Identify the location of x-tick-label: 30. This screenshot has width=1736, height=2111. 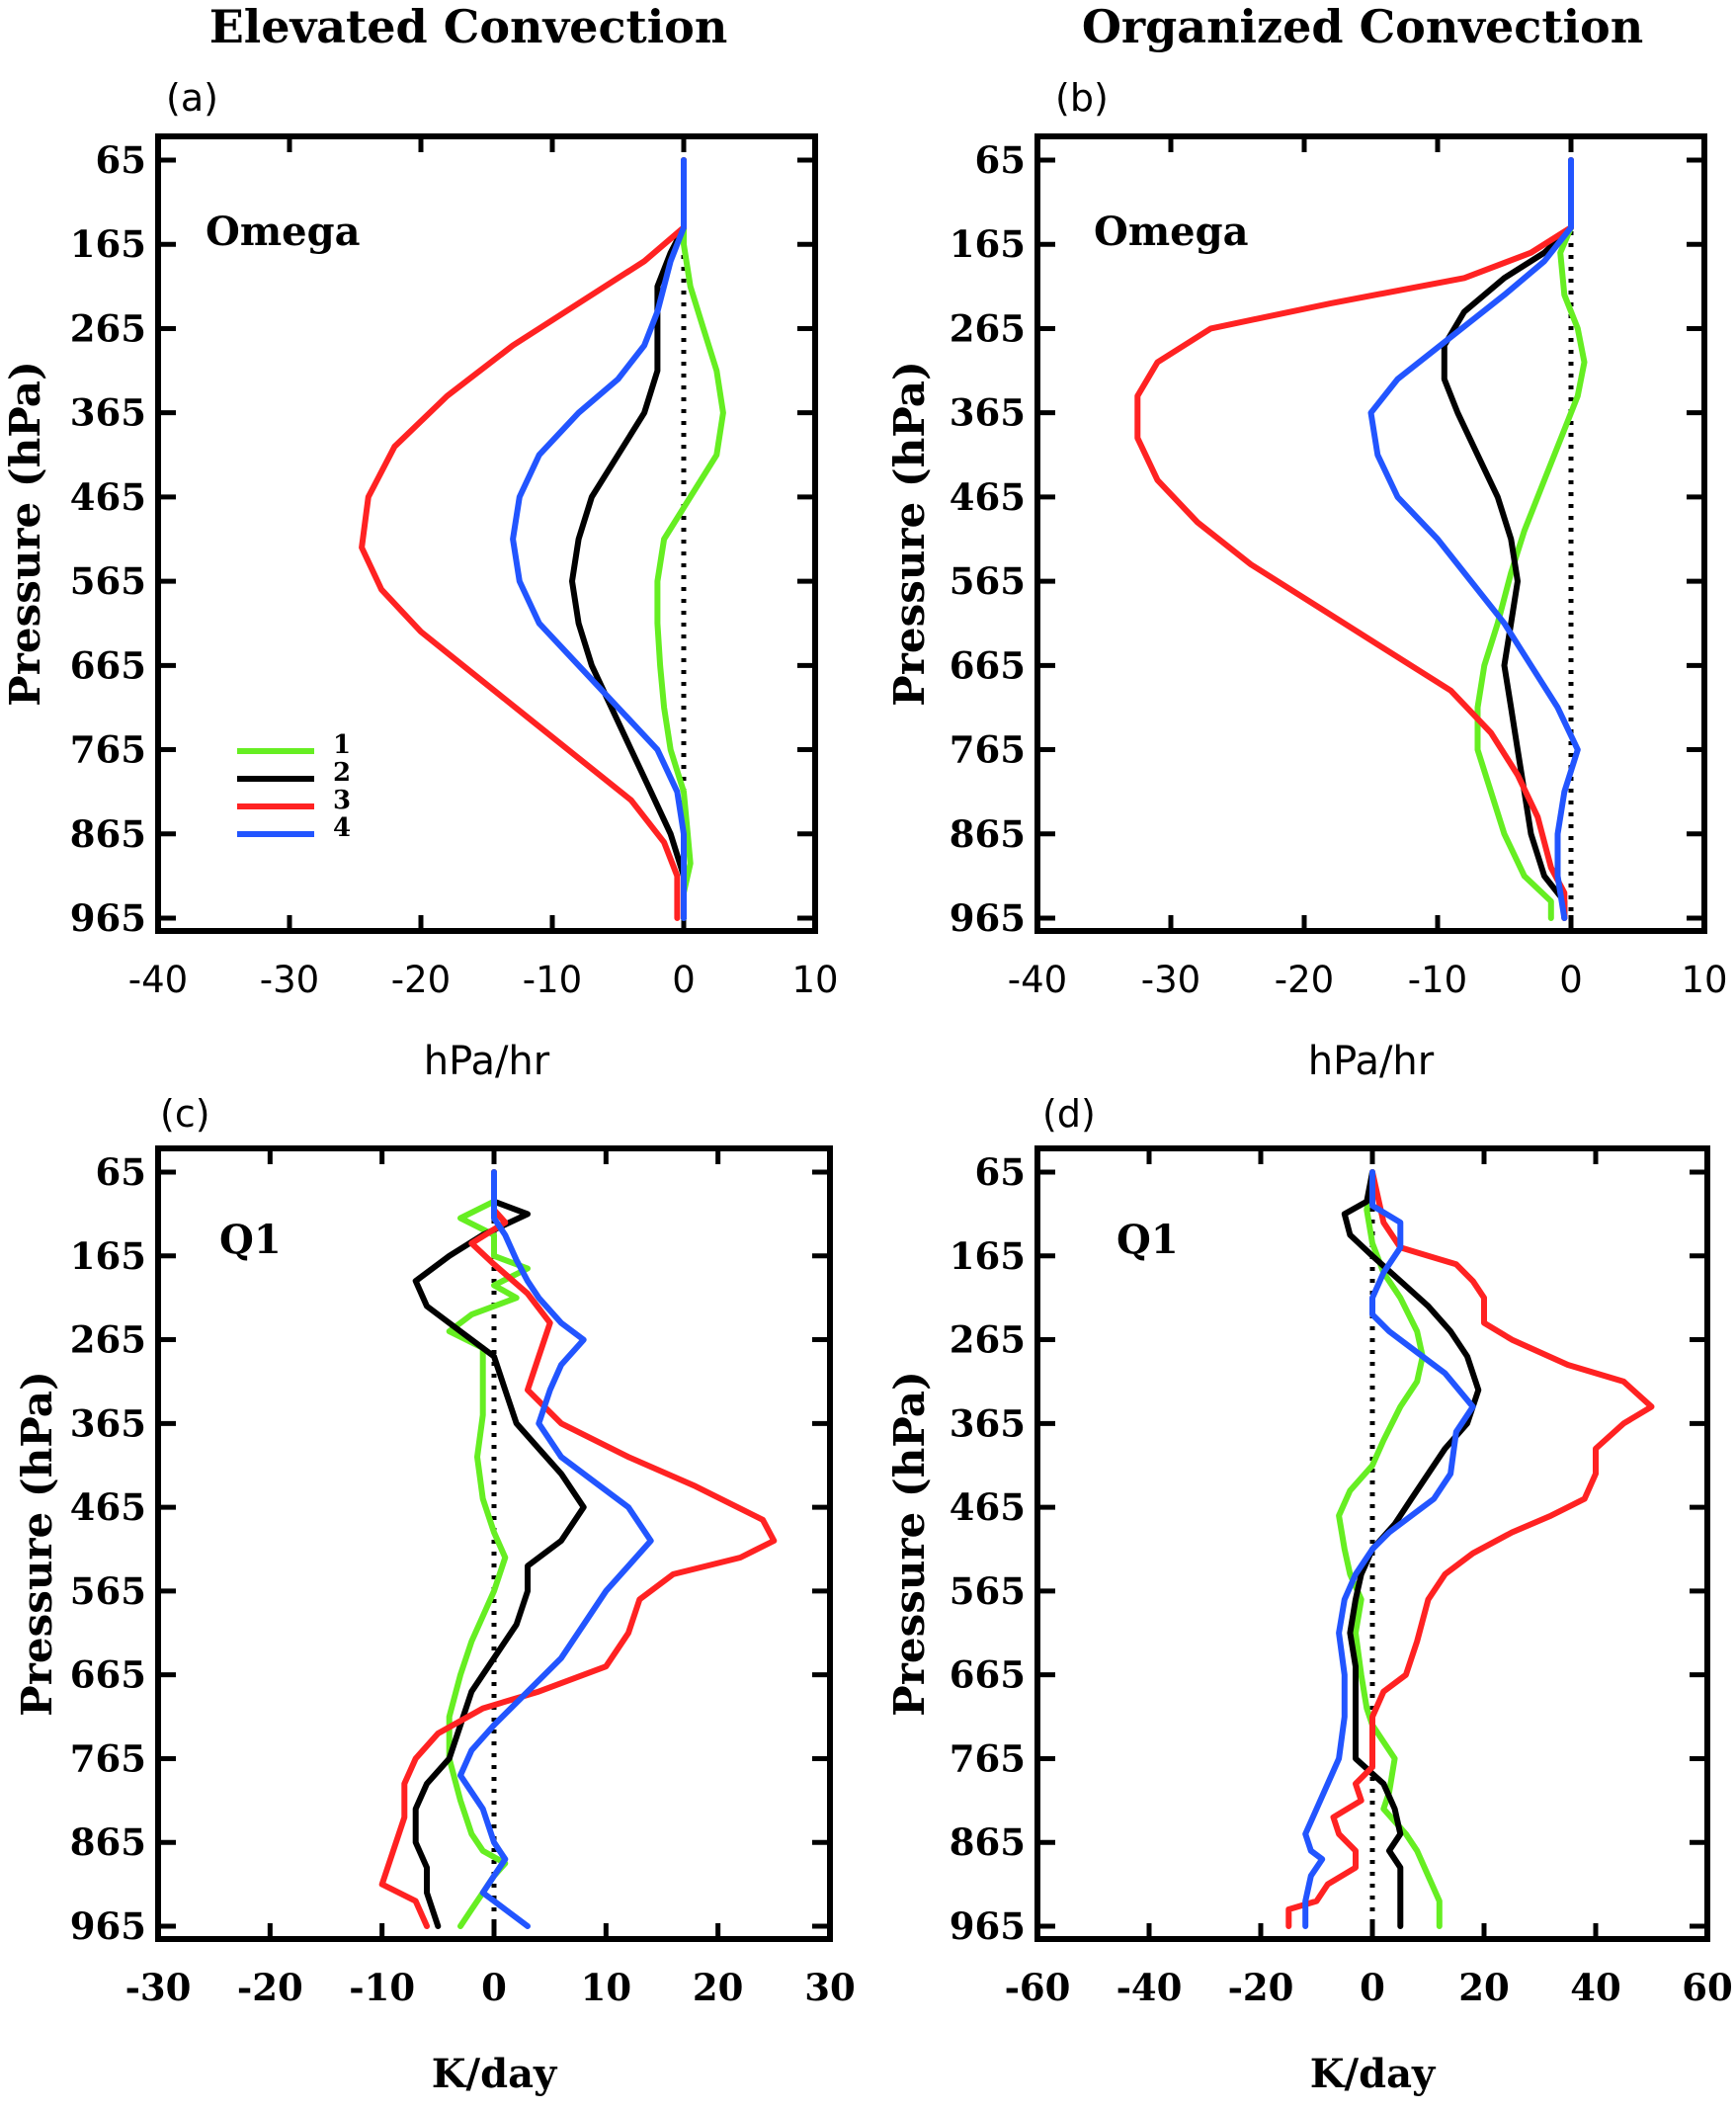
(830, 1987).